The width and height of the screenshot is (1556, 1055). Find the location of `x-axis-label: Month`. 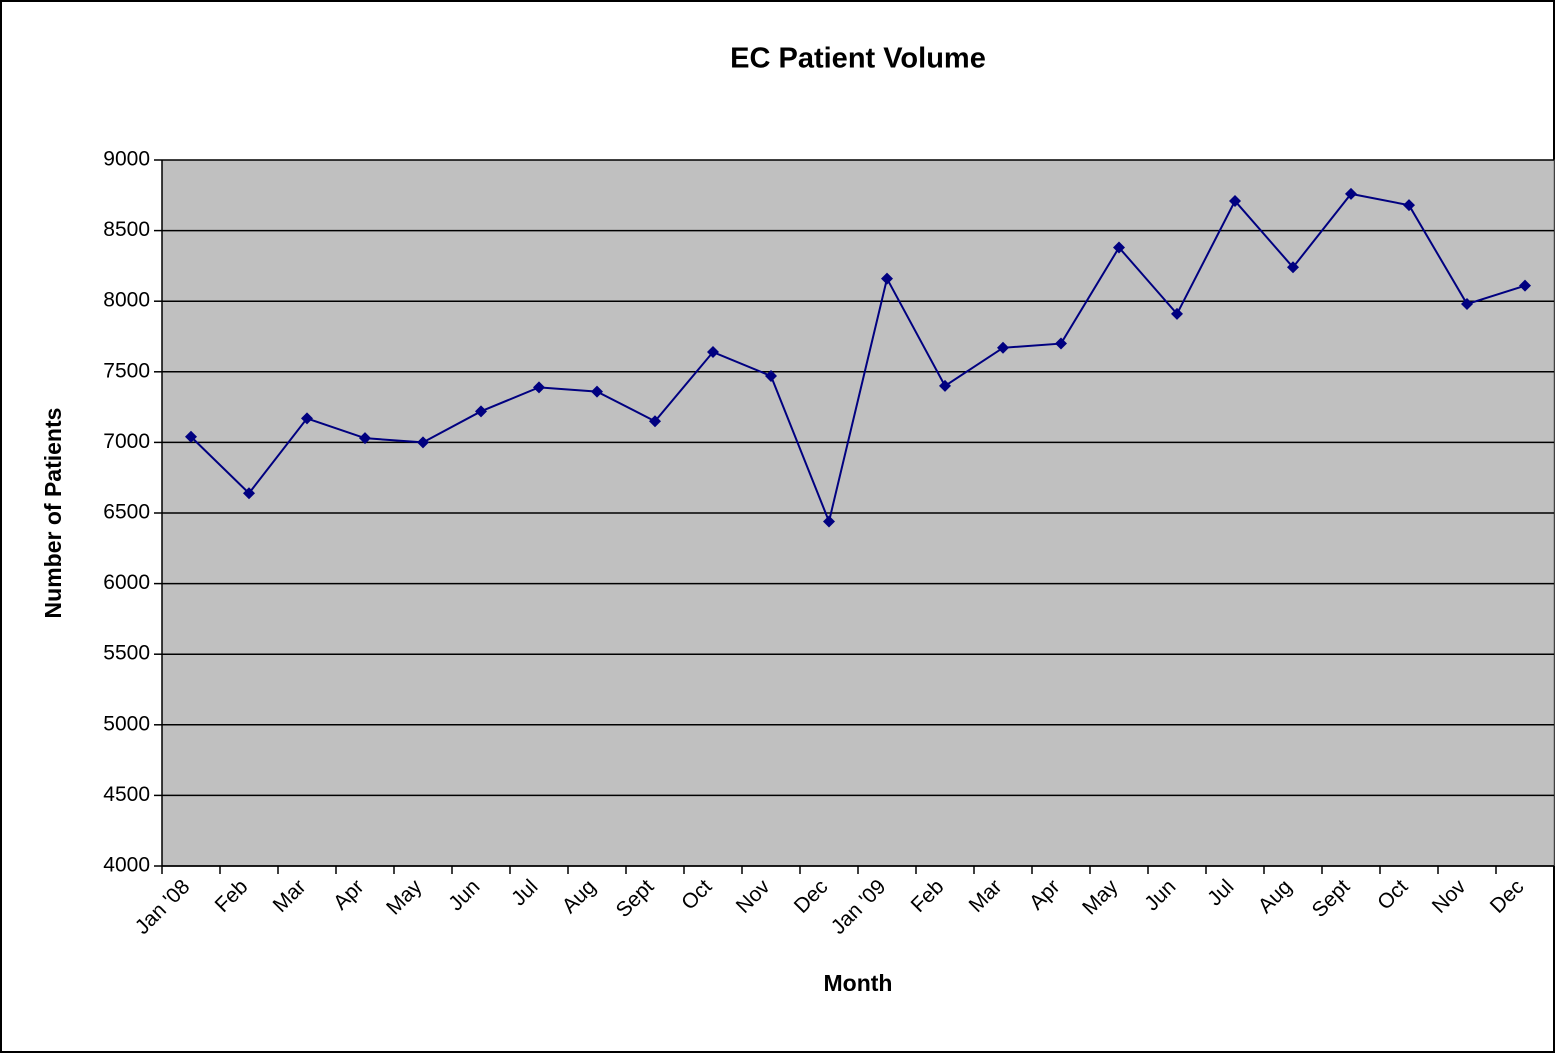

x-axis-label: Month is located at coordinates (858, 983).